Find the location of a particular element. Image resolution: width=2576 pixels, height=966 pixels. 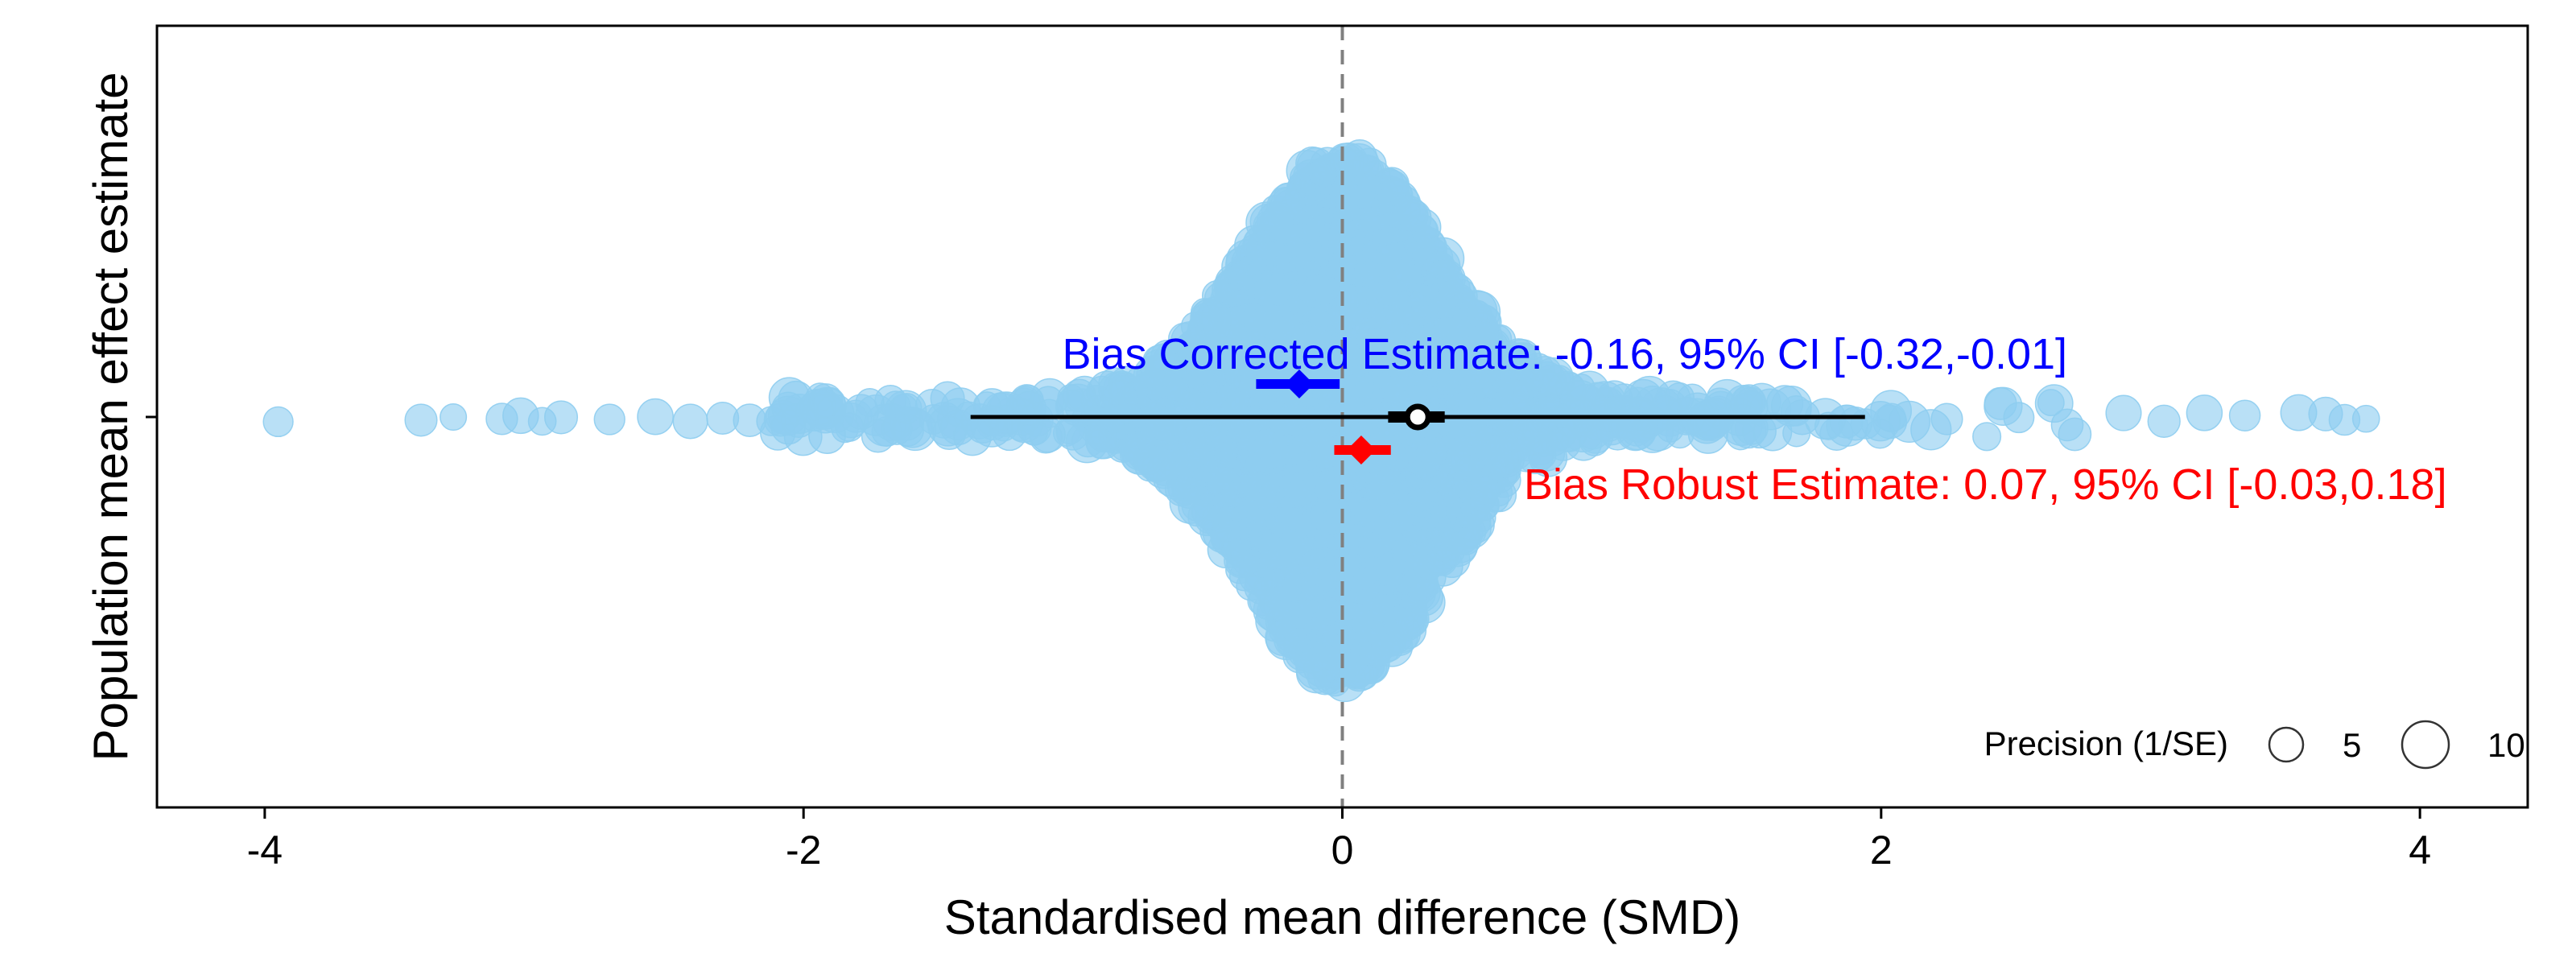

legend-entry-label: 5 is located at coordinates (2352, 745).